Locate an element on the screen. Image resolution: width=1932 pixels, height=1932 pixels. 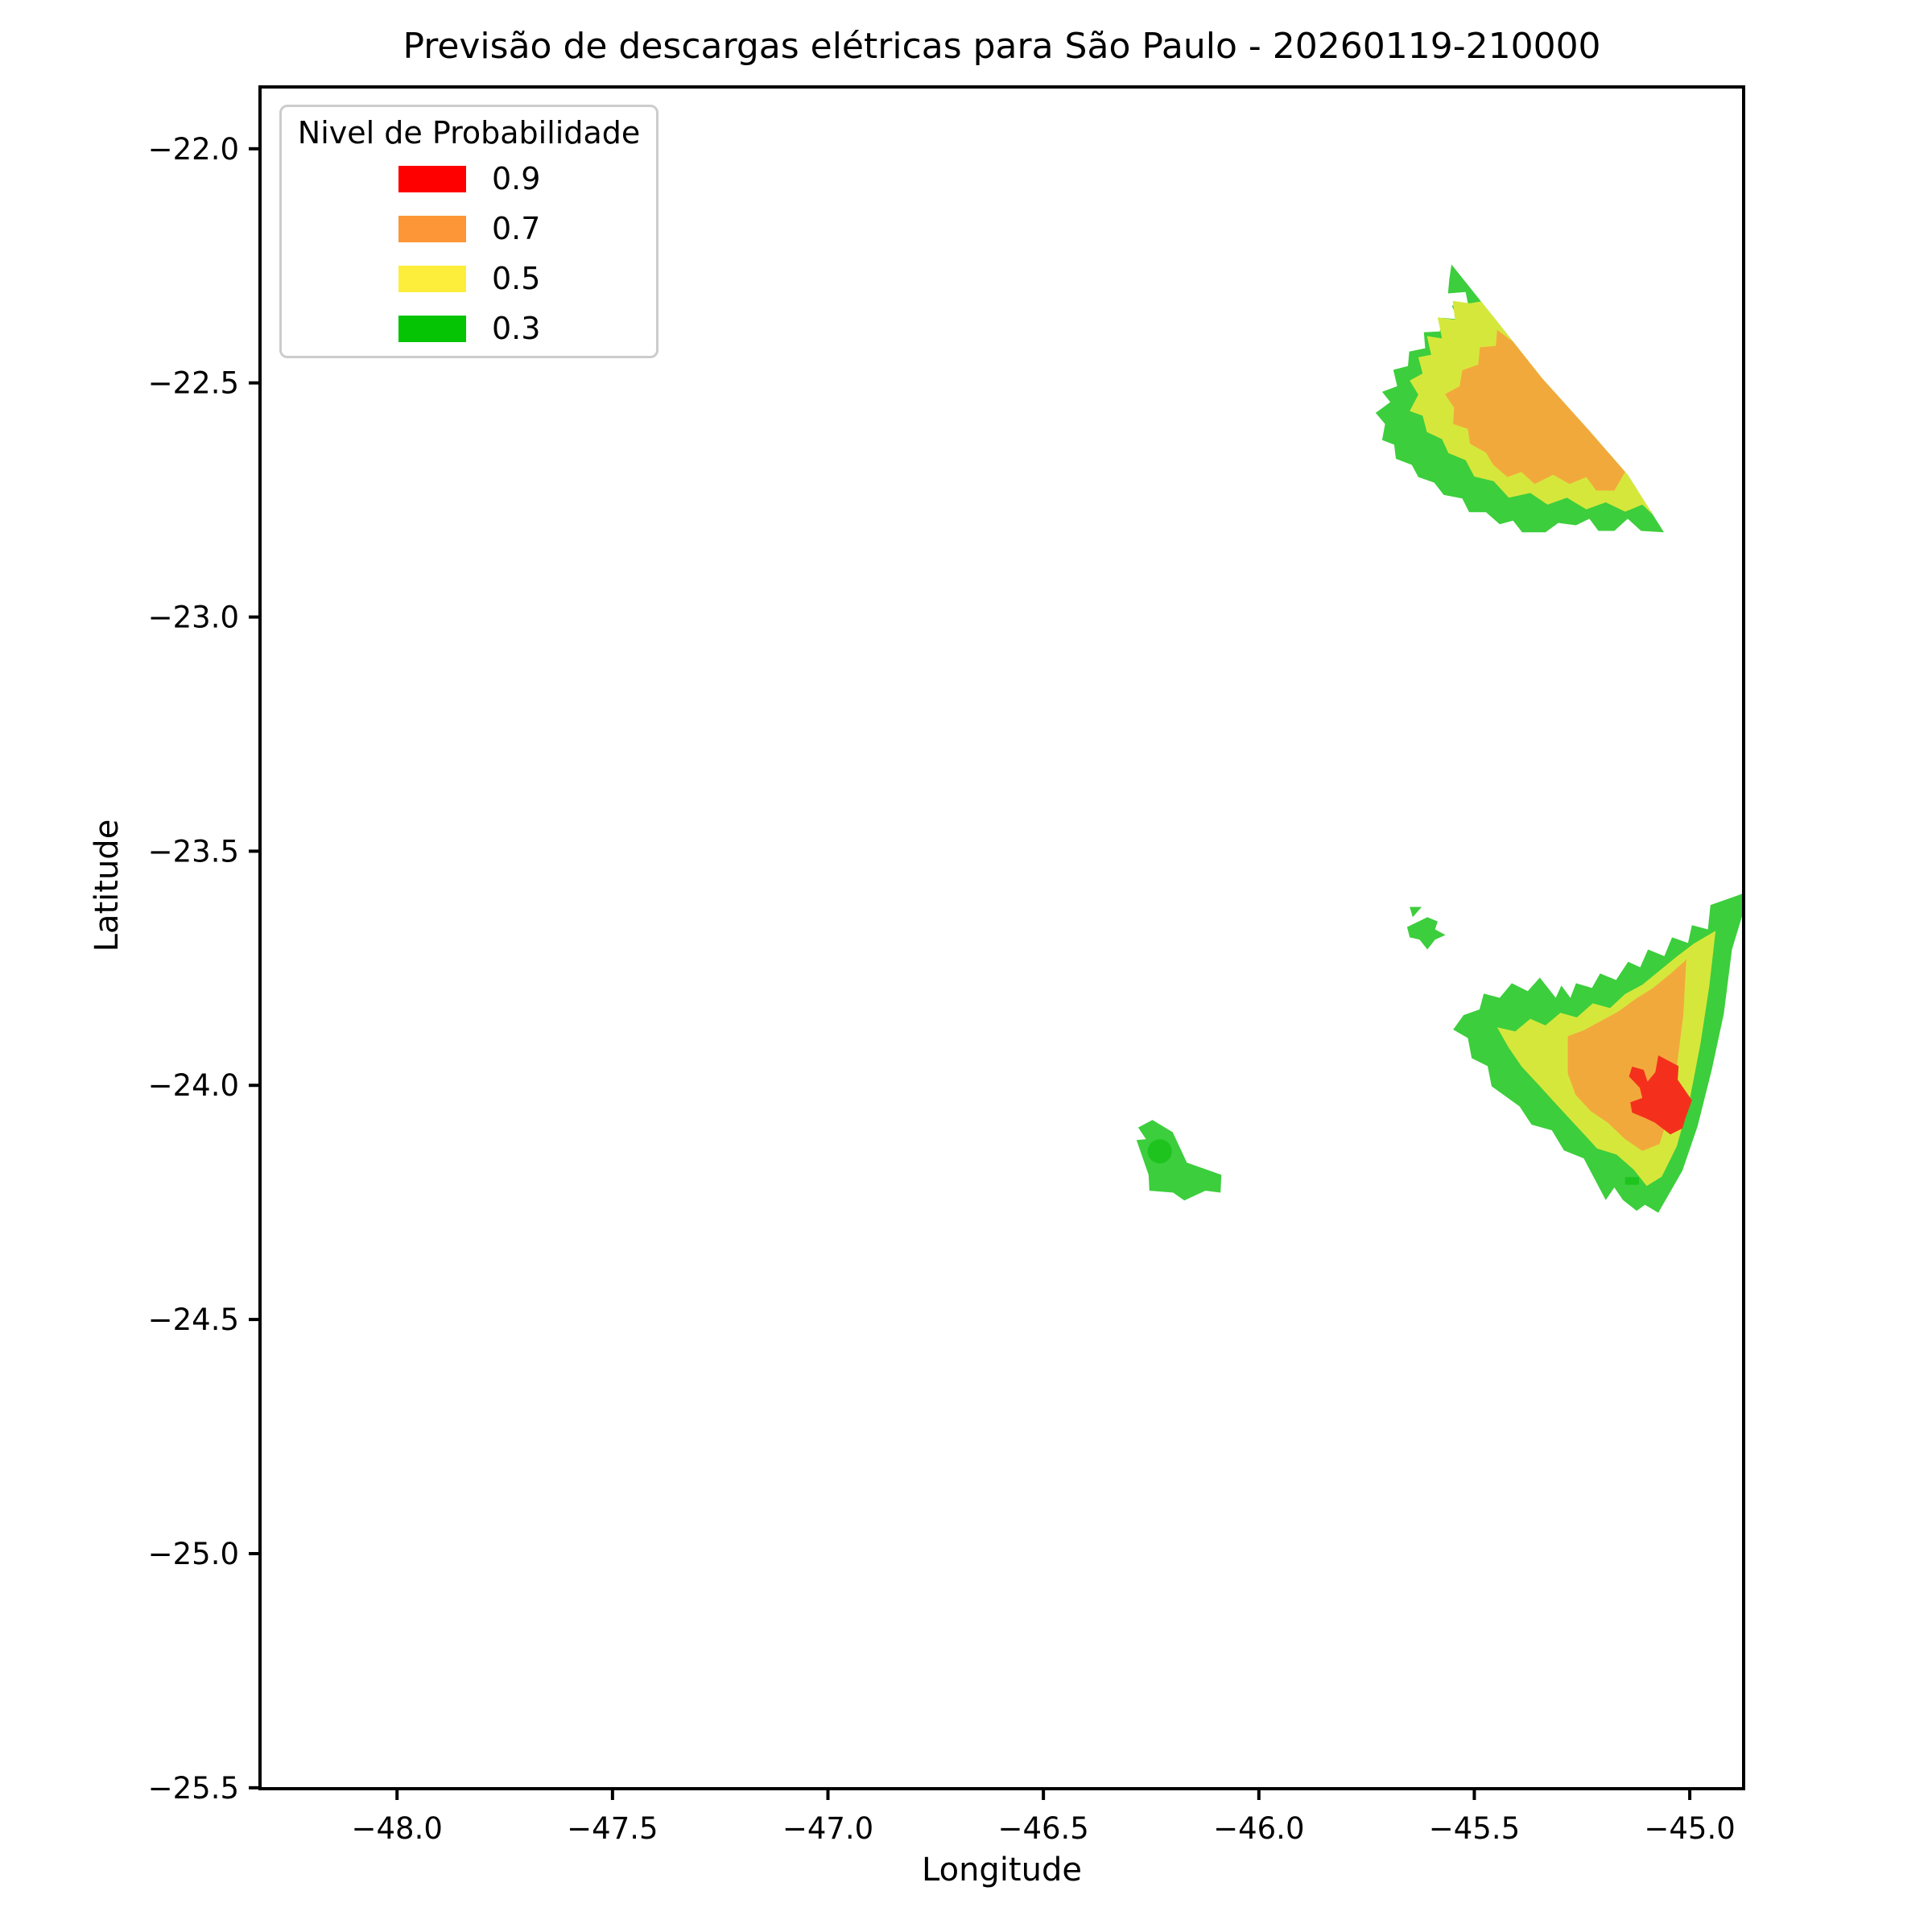
legend-label: 0.5 is located at coordinates (516, 278).